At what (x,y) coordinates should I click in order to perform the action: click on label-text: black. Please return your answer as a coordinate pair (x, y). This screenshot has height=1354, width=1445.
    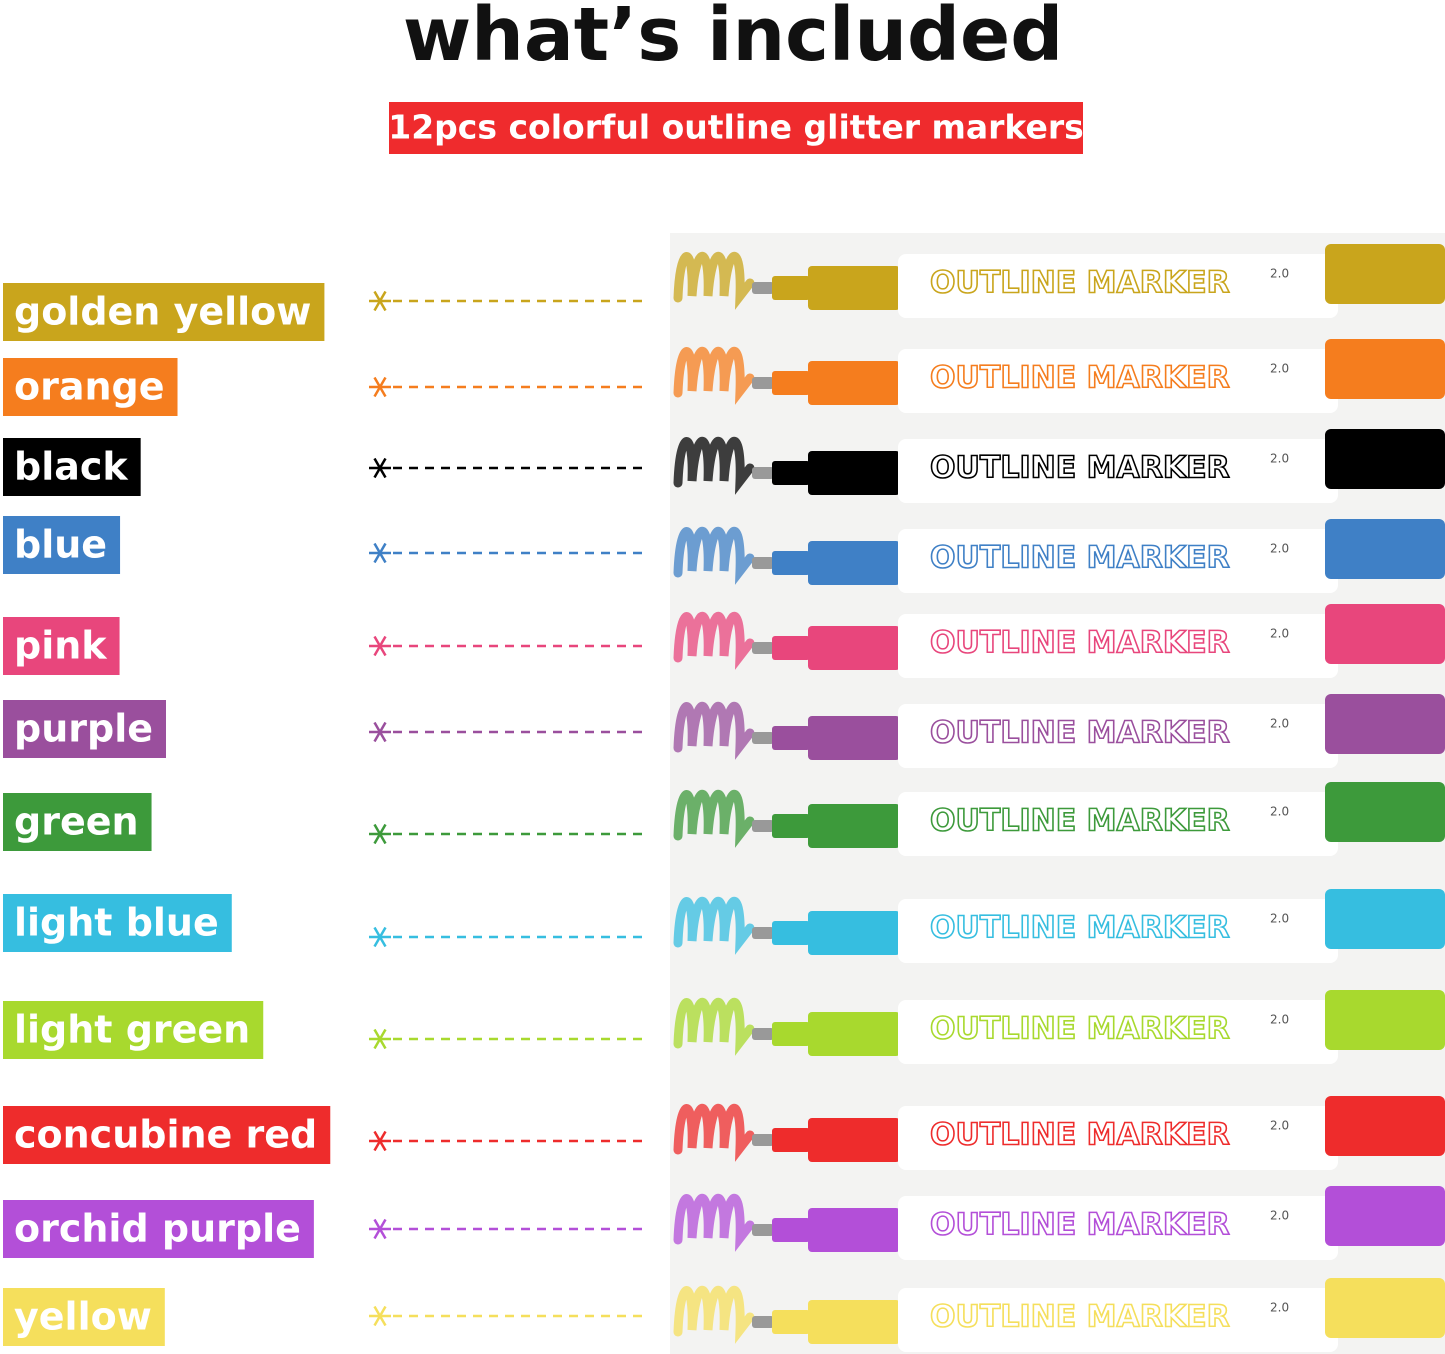
    Looking at the image, I should click on (71, 467).